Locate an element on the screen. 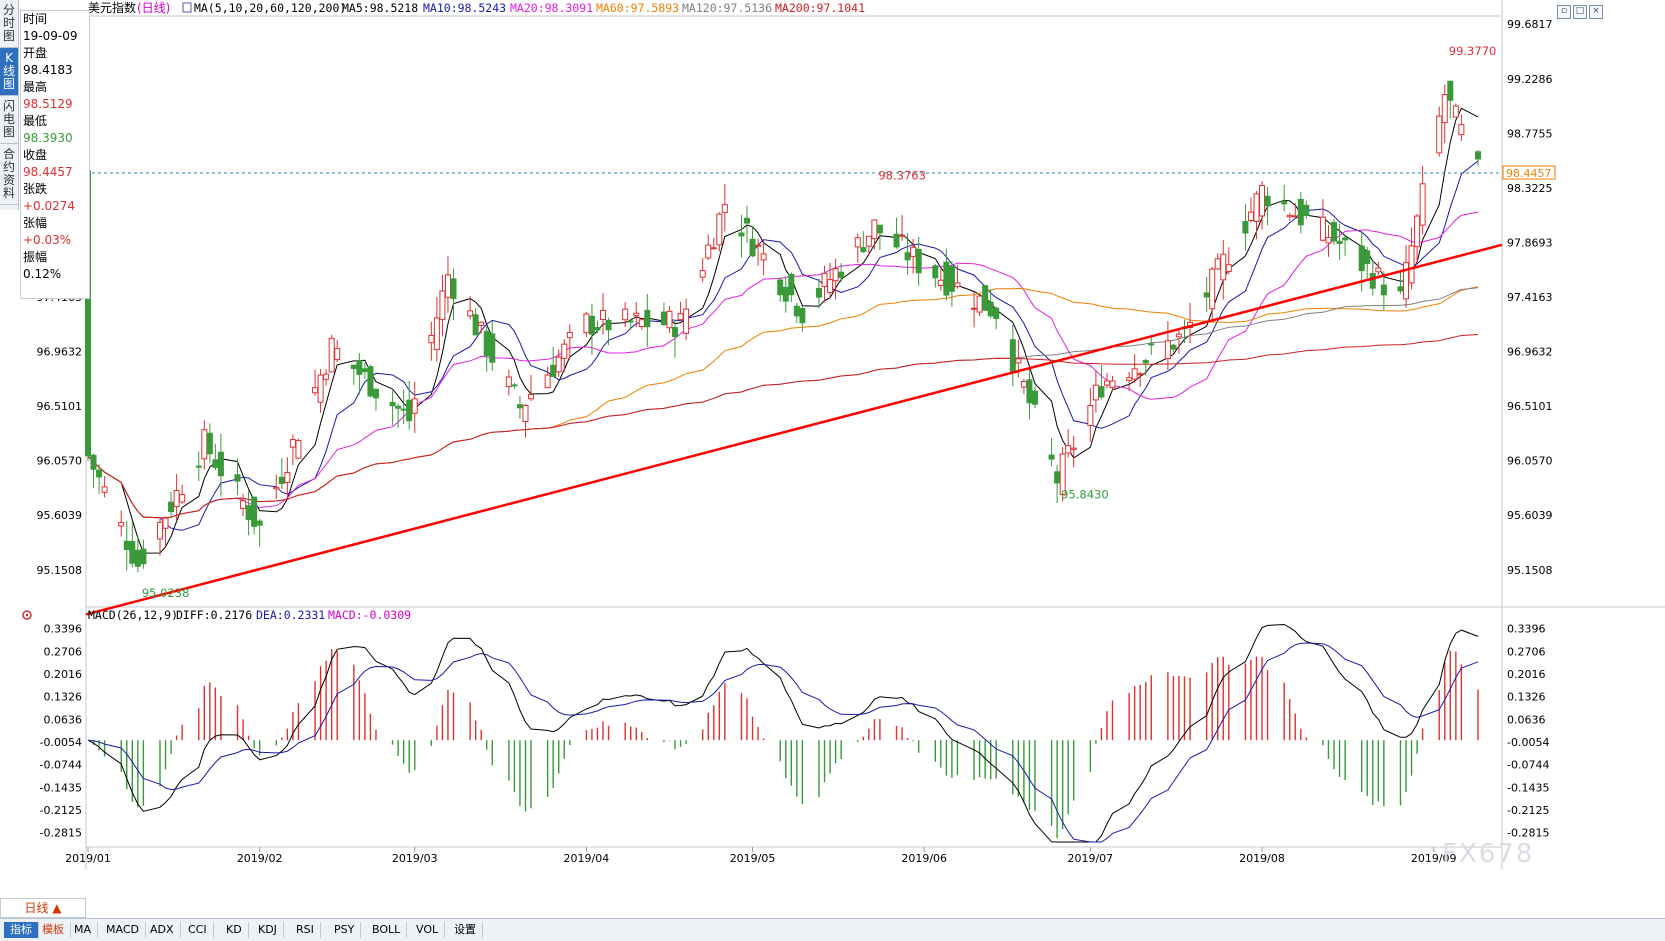 Image resolution: width=1665 pixels, height=941 pixels. indicator-tab-boll: BOLL is located at coordinates (387, 930).